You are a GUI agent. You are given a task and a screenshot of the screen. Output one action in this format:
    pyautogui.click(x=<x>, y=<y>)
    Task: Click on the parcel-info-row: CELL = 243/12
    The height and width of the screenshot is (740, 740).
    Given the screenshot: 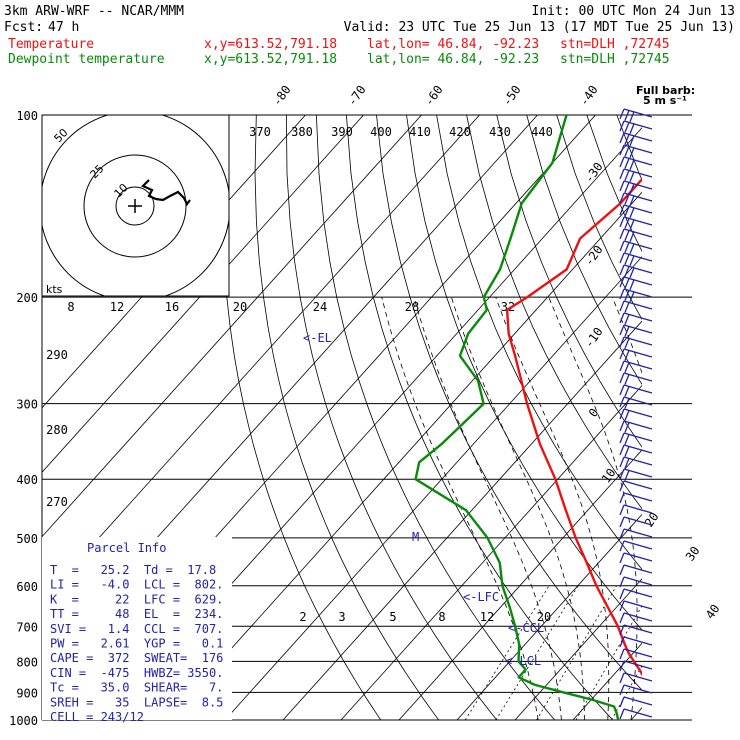 What is the action you would take?
    pyautogui.click(x=97, y=717)
    